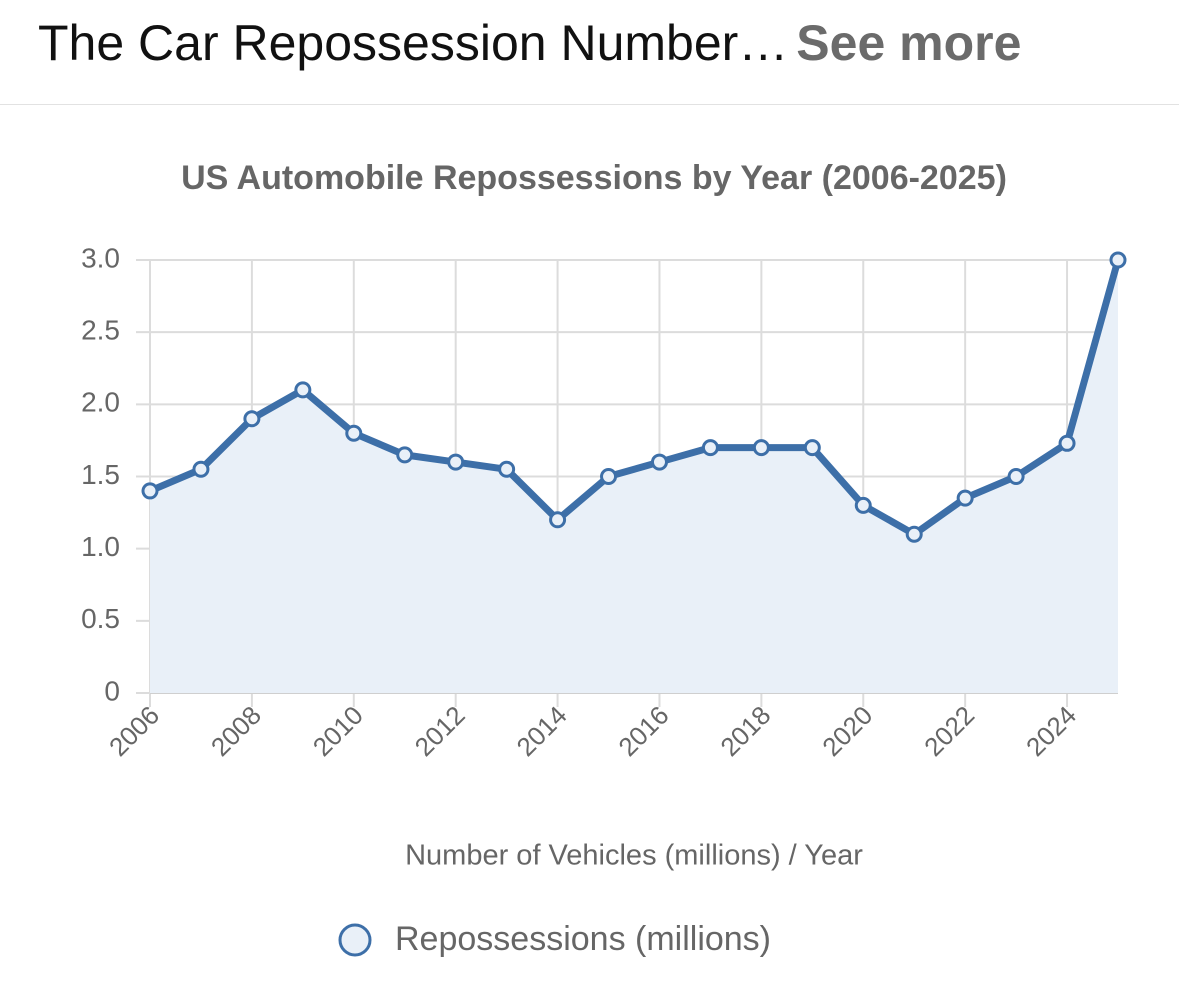  What do you see at coordinates (542, 731) in the screenshot?
I see `x-tick-label: 2014` at bounding box center [542, 731].